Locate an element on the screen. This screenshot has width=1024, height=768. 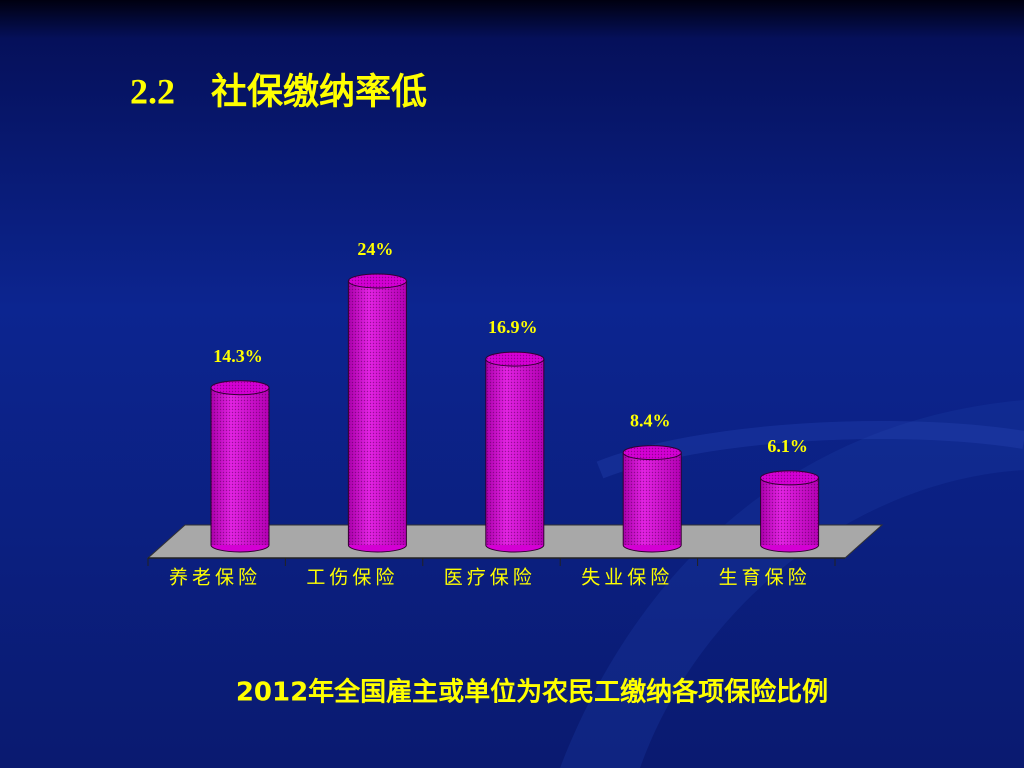
chart-caption: 2012年全国雇主或单位为农民工缴纳各项保险比例 is located at coordinates (532, 692).